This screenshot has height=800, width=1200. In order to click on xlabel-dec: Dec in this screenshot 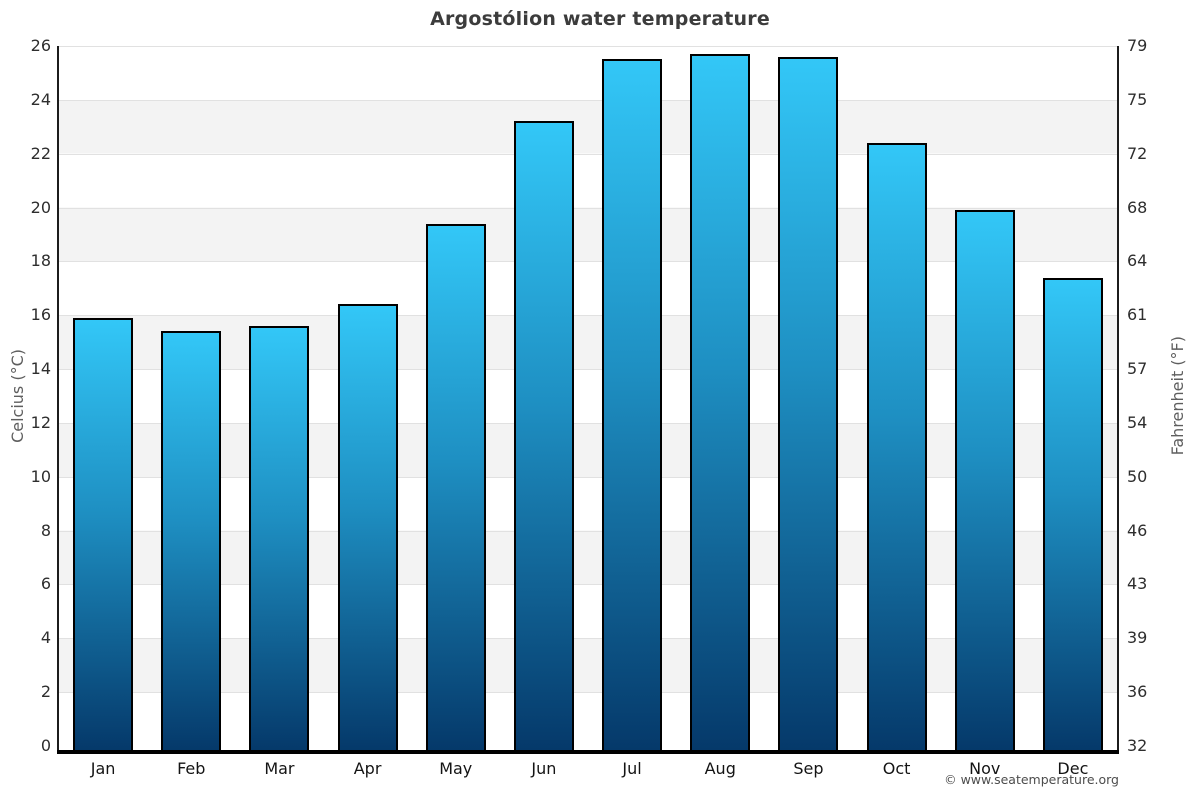, I will do `click(1073, 768)`.